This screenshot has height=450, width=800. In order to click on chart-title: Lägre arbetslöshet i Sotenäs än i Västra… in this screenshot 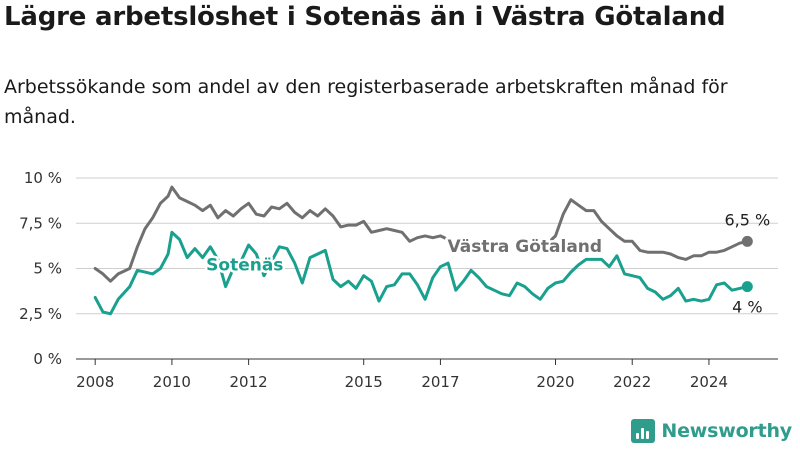, I will do `click(365, 17)`.